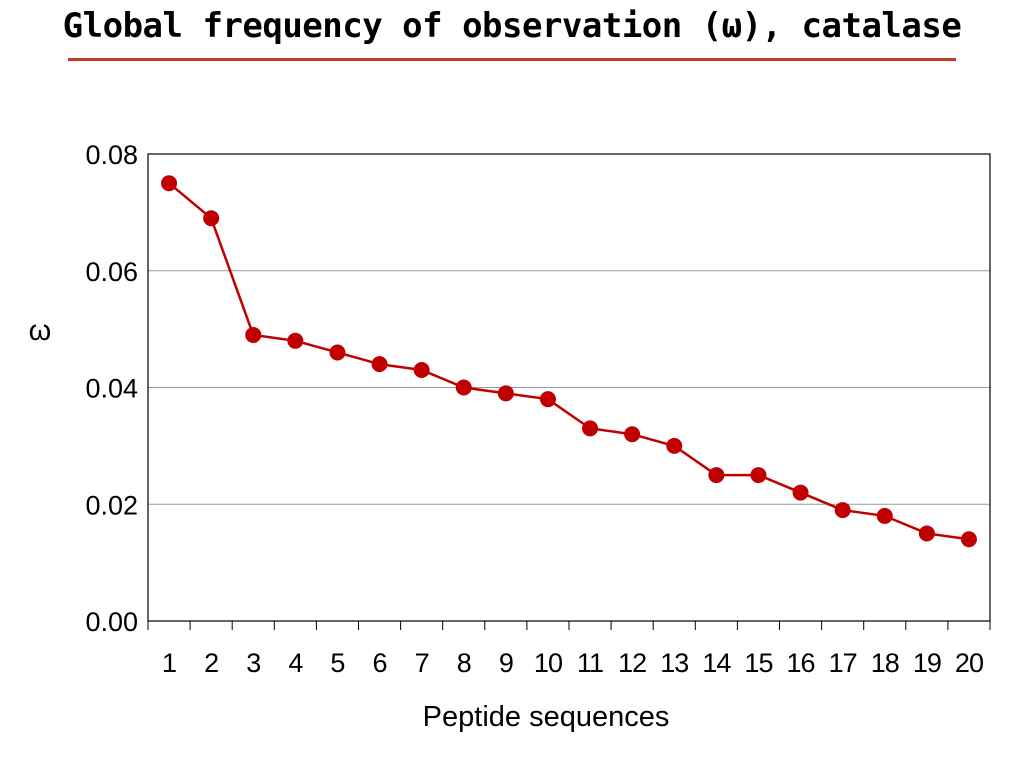 Image resolution: width=1024 pixels, height=768 pixels. I want to click on y-tick-label: 0.06, so click(111, 272).